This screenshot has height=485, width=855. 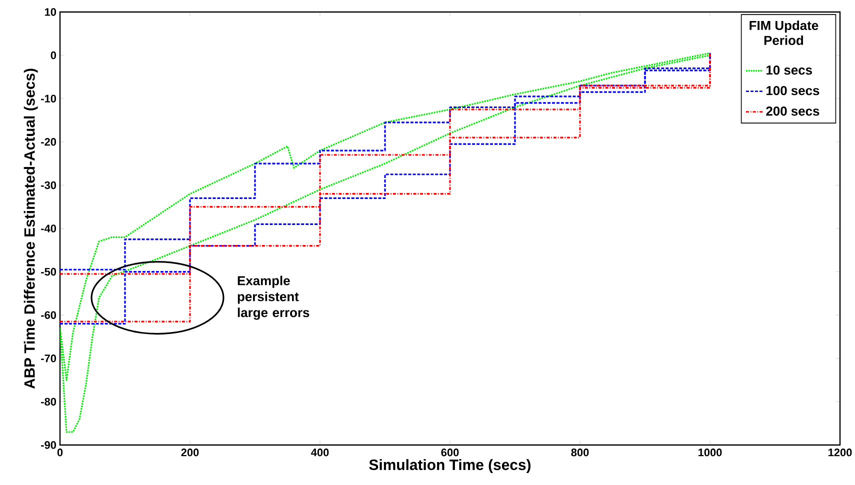 I want to click on y-tick-label: -40, so click(x=48, y=228).